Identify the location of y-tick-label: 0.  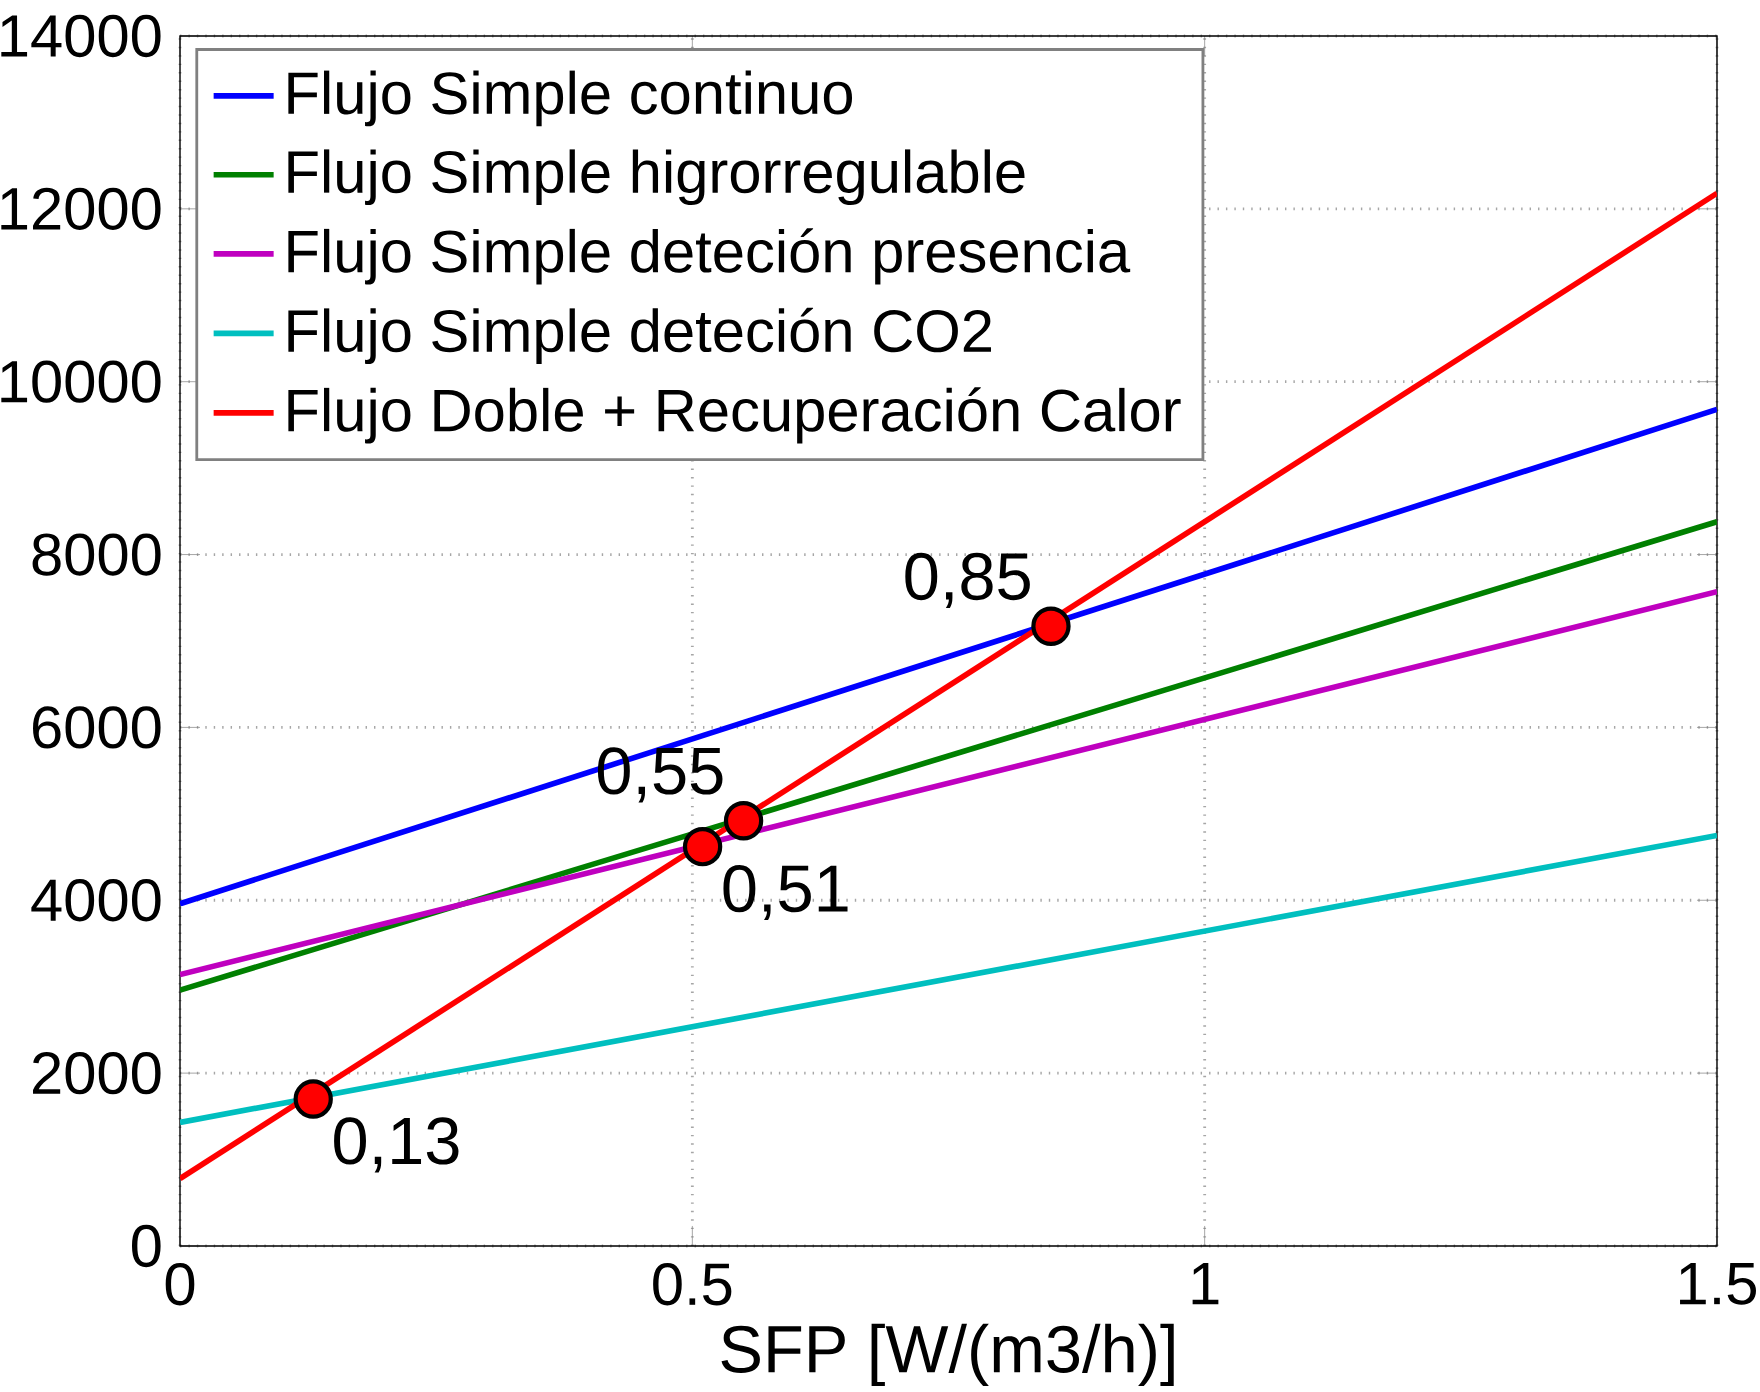
(146, 1246).